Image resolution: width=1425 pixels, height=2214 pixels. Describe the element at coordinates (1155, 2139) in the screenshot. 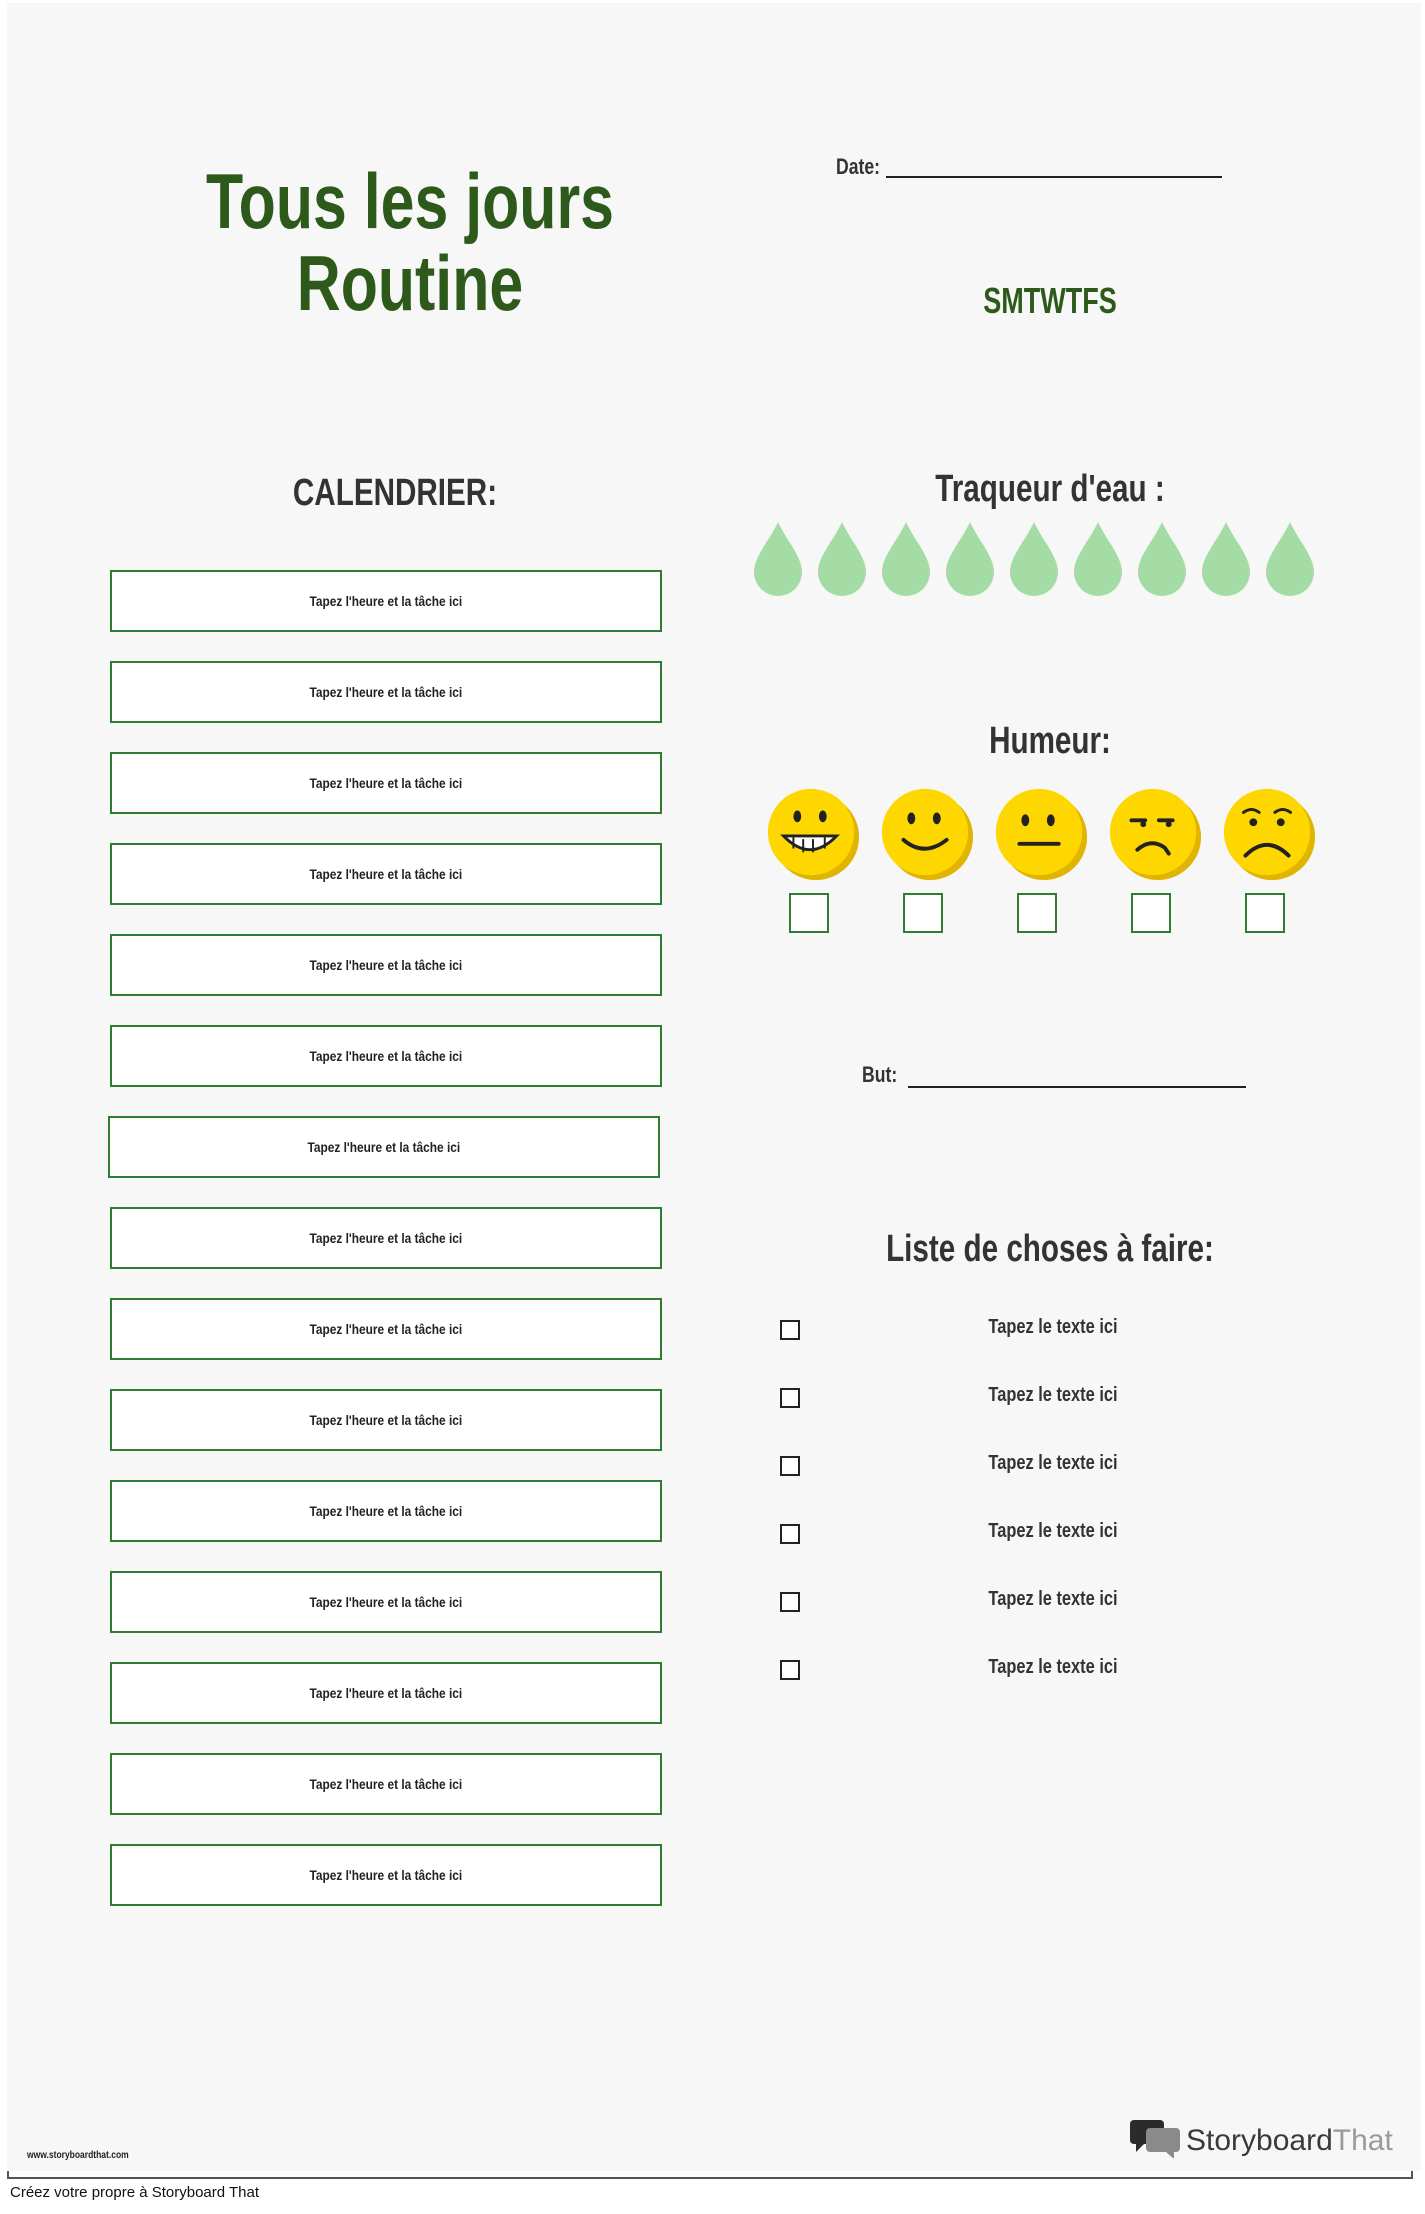

I see `speech-bubble-icon` at that location.